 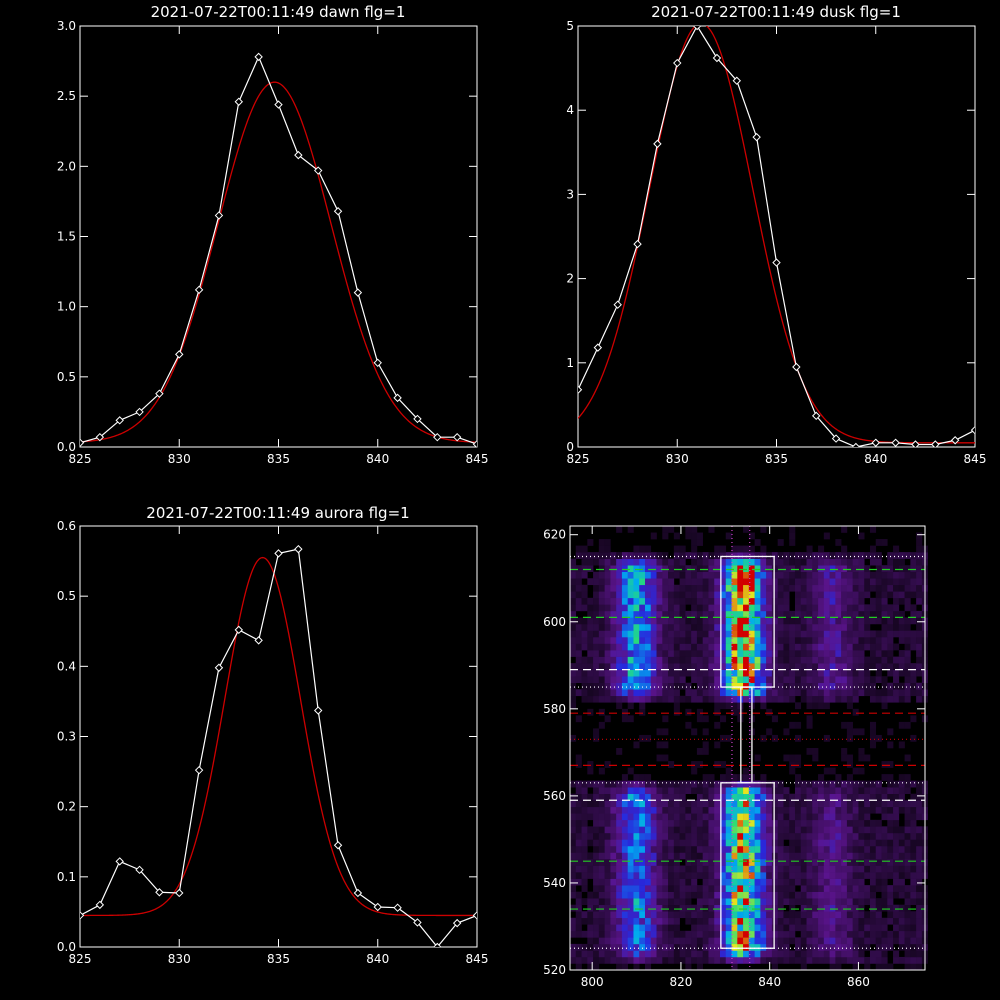 What do you see at coordinates (66, 877) in the screenshot?
I see `aurora-y-tick-label: 0.1` at bounding box center [66, 877].